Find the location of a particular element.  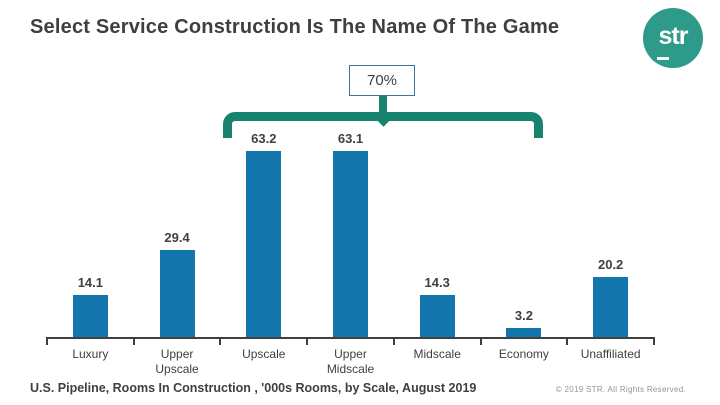

value-label: 63.2 is located at coordinates (264, 138).